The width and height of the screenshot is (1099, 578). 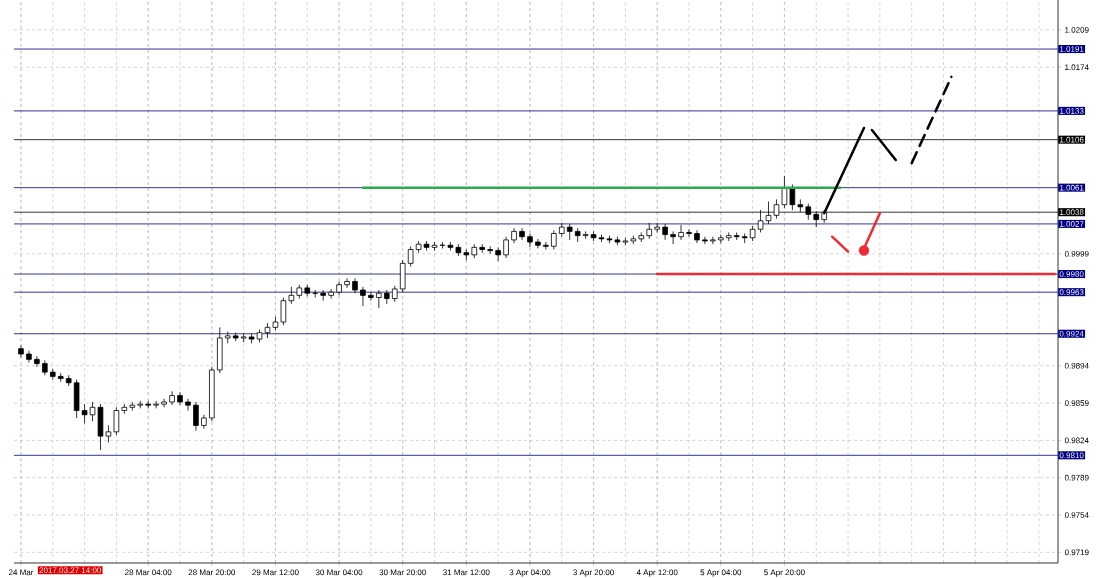 What do you see at coordinates (1076, 440) in the screenshot?
I see `y-tick-label: 0.9824` at bounding box center [1076, 440].